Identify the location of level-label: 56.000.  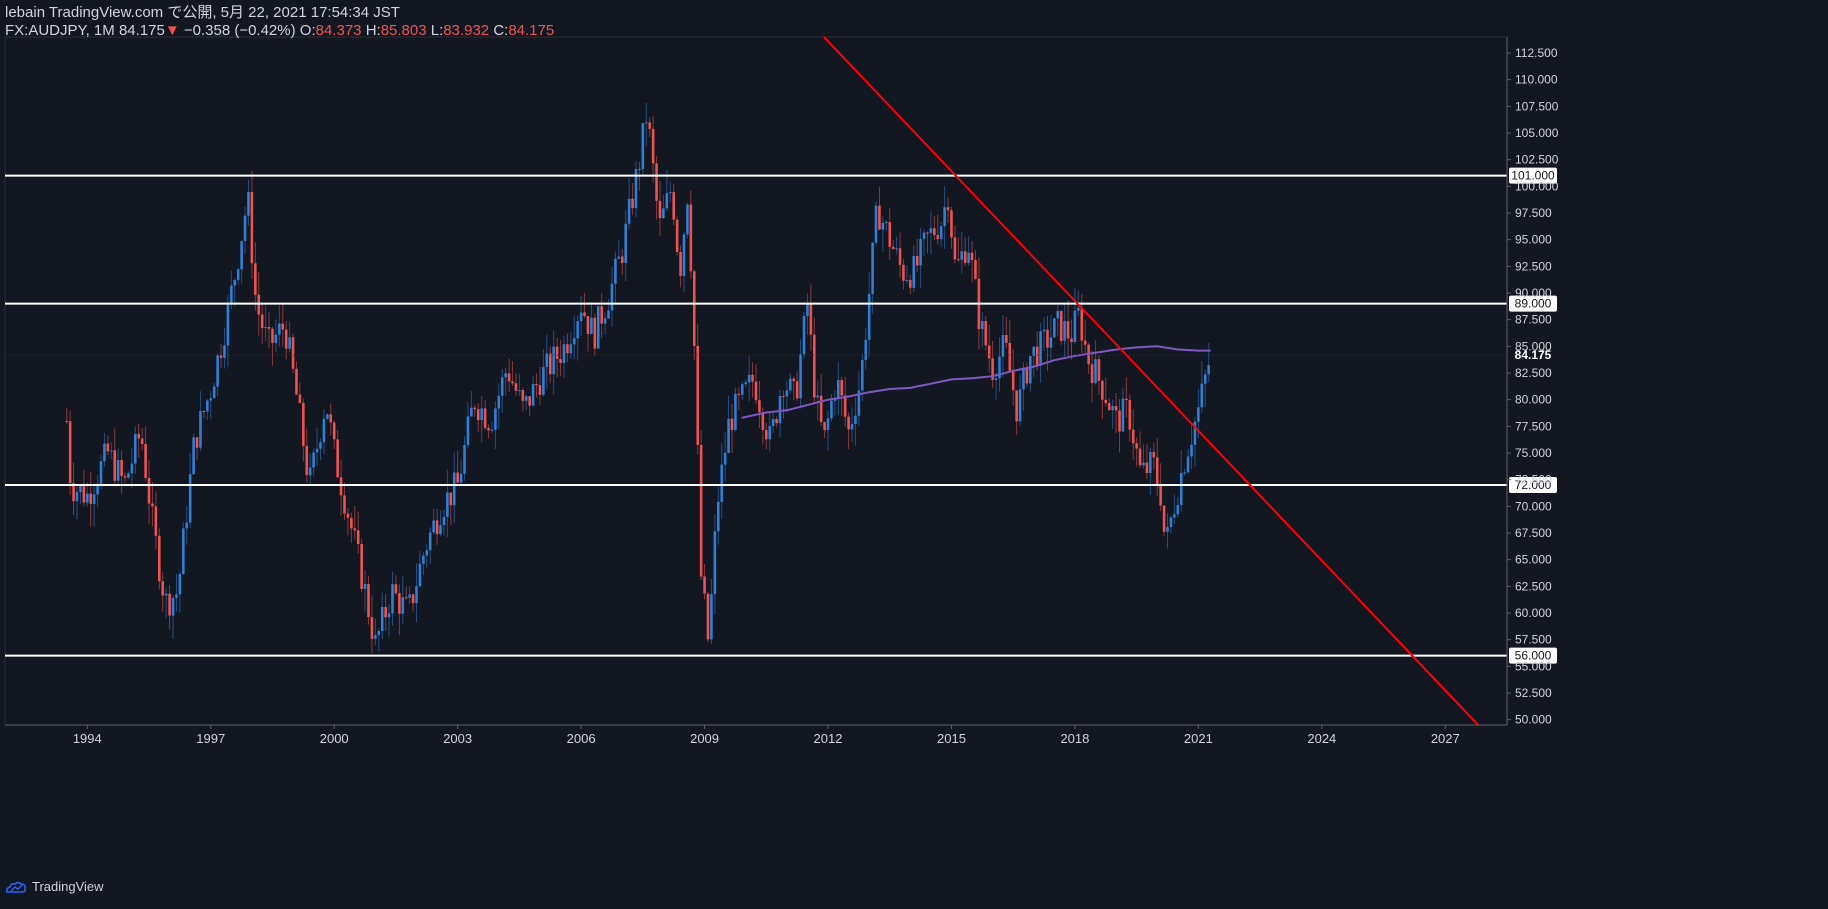
(1533, 656).